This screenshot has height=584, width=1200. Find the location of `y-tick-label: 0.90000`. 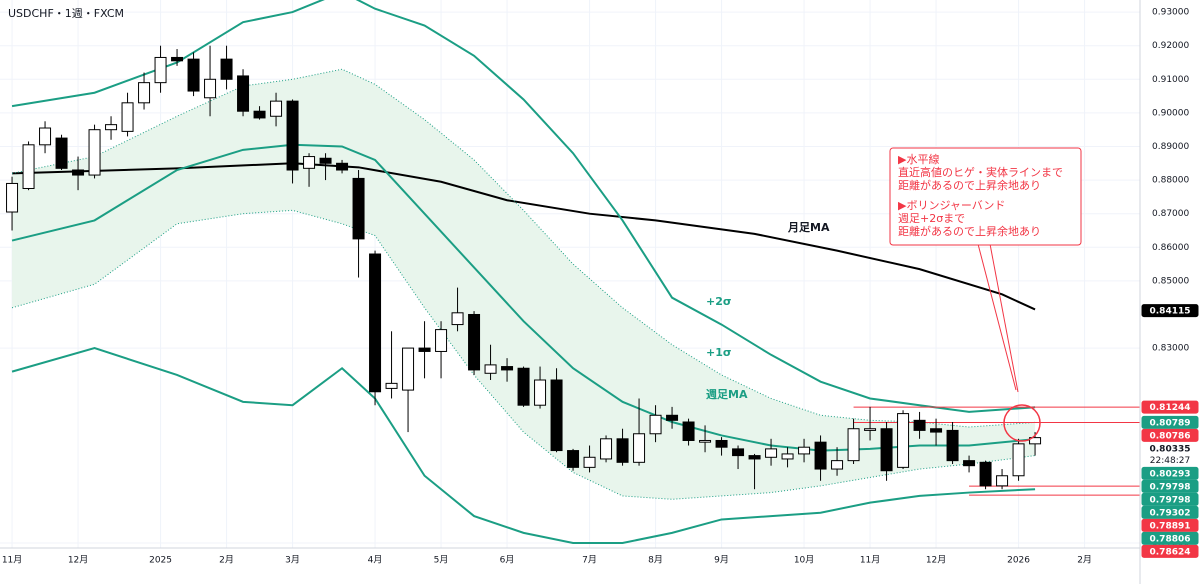

y-tick-label: 0.90000 is located at coordinates (1170, 113).